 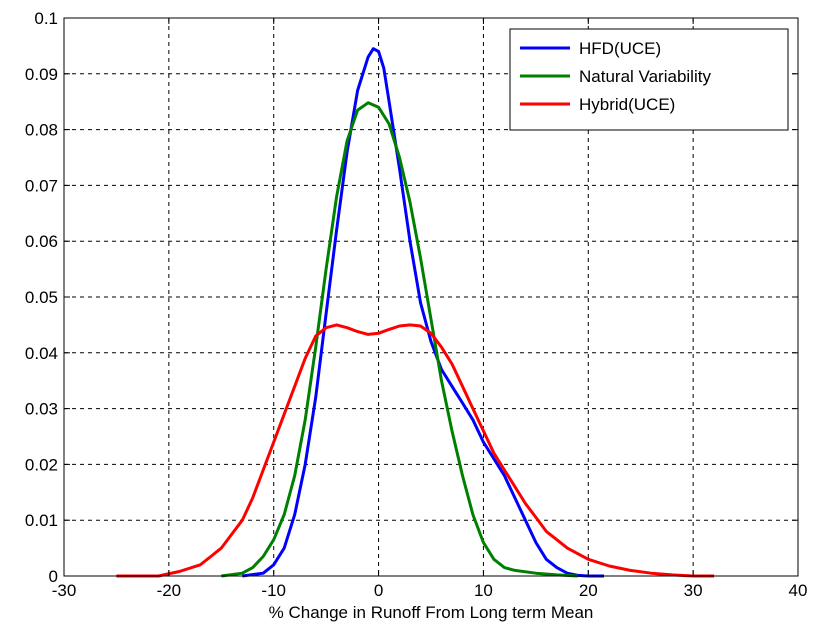 What do you see at coordinates (169, 590) in the screenshot?
I see `x-tick-label: -20` at bounding box center [169, 590].